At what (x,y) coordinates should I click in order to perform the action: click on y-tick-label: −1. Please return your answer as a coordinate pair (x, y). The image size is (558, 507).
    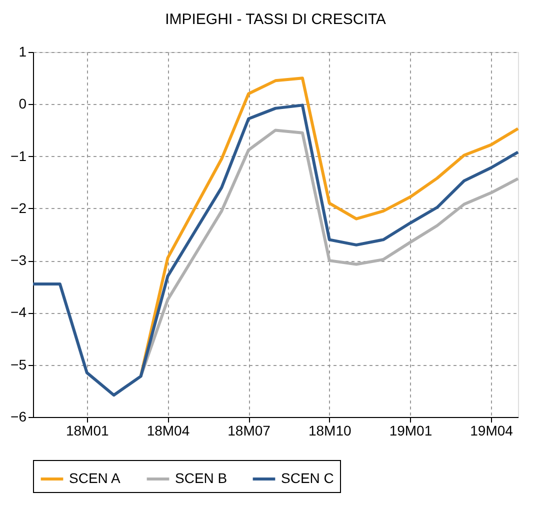
    Looking at the image, I should click on (18, 156).